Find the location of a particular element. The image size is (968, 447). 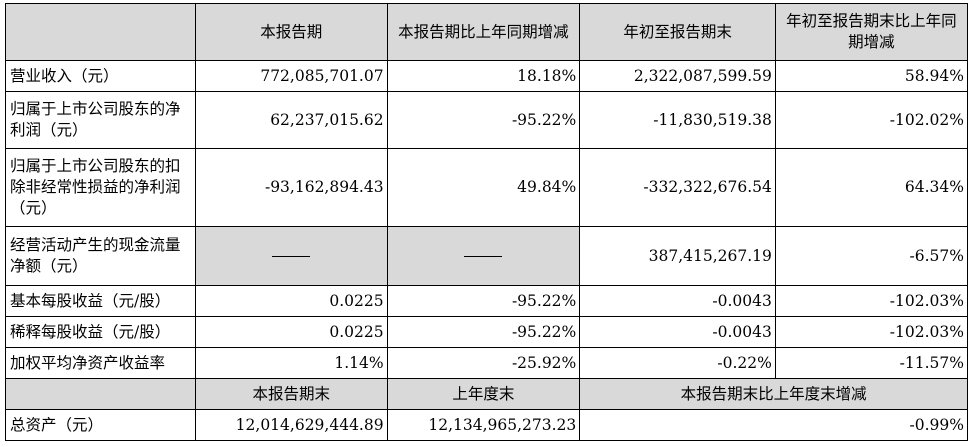

cell-ytd-yoy: 58.94% is located at coordinates (871, 76).